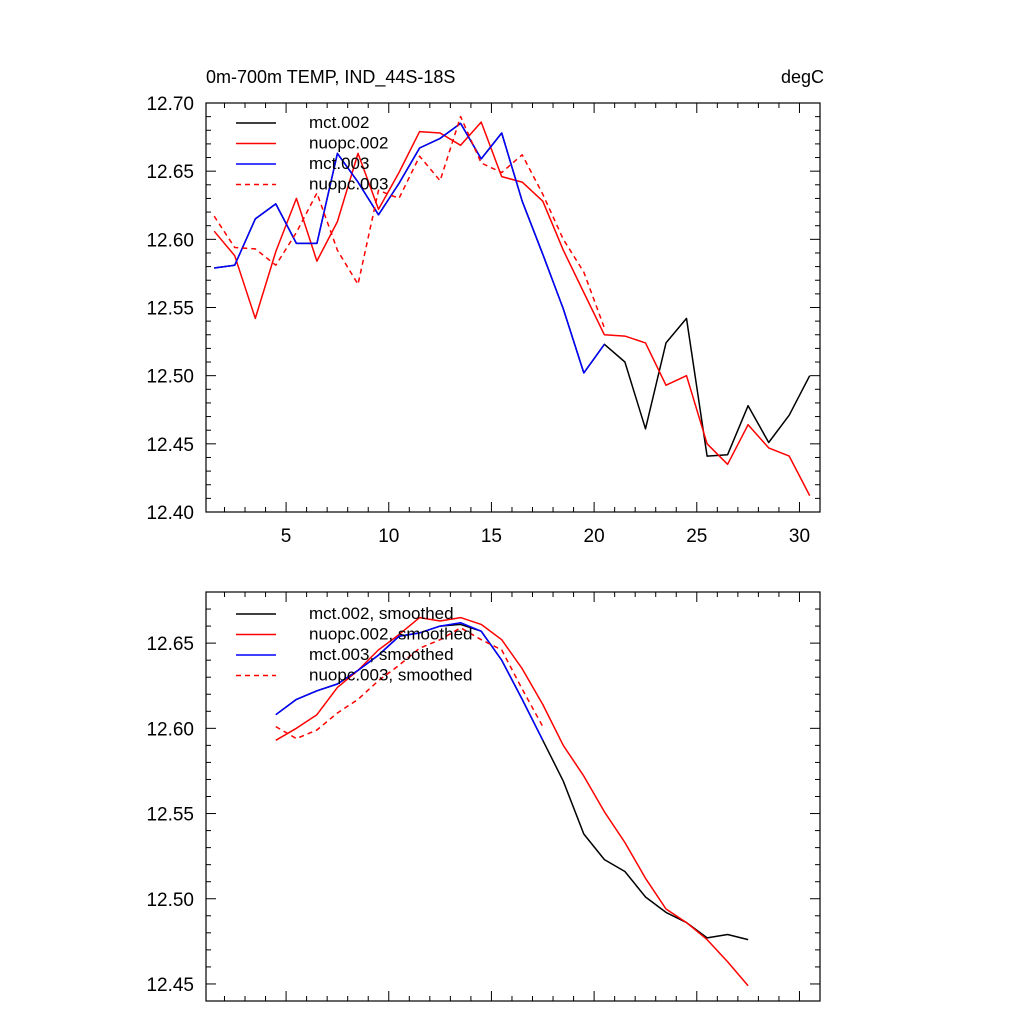 Image resolution: width=1024 pixels, height=1024 pixels. What do you see at coordinates (388, 536) in the screenshot?
I see `x-tick-label: 10` at bounding box center [388, 536].